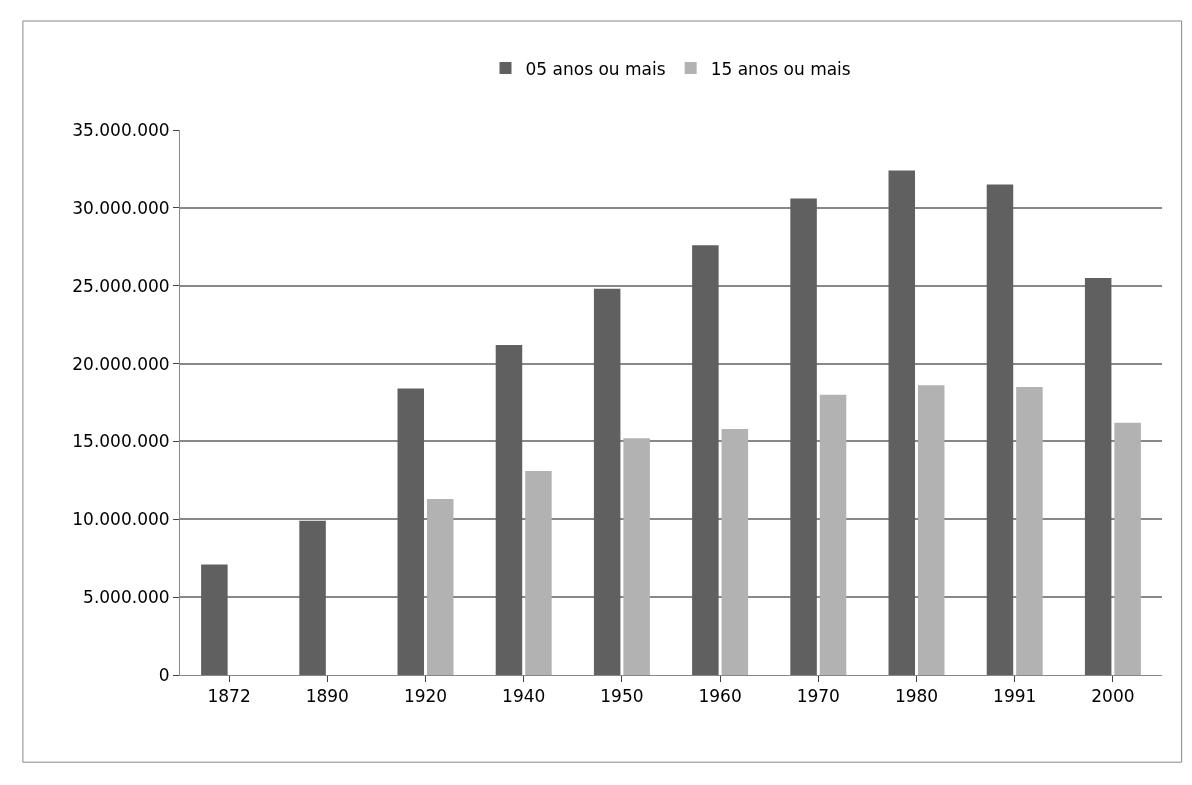 The width and height of the screenshot is (1192, 785). What do you see at coordinates (121, 363) in the screenshot?
I see `y-tick-label: 20.000.000` at bounding box center [121, 363].